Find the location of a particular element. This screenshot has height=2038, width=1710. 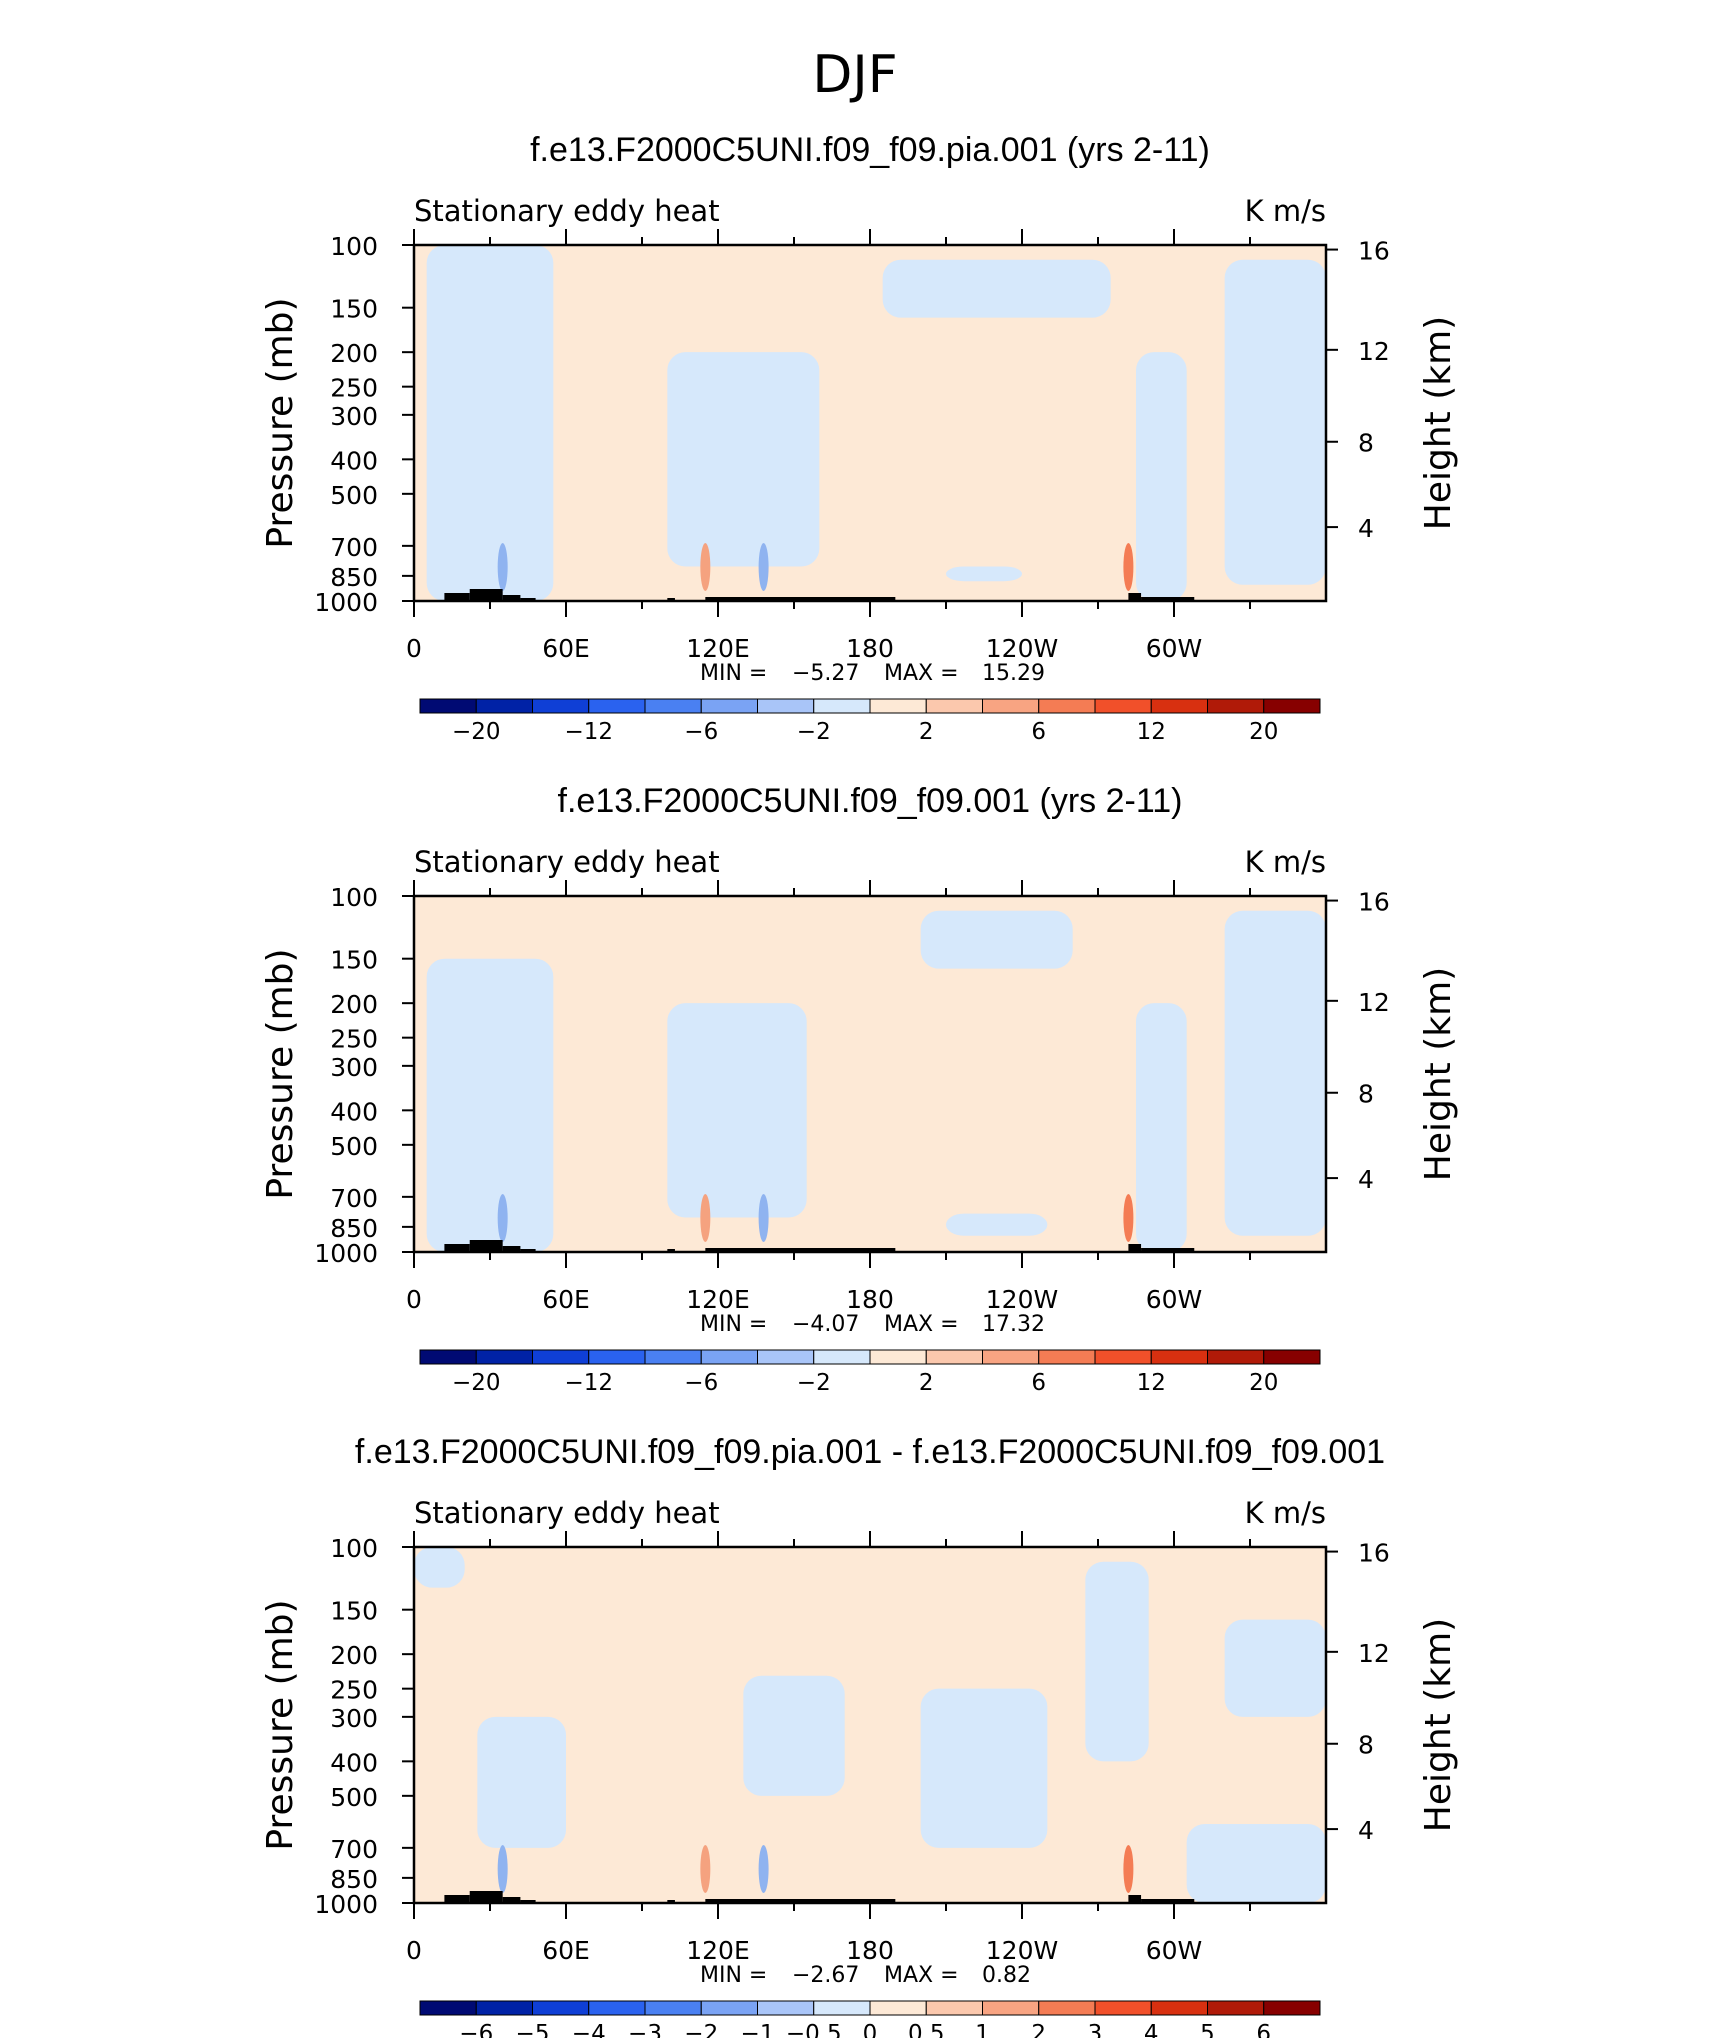

min-value: −5.27 is located at coordinates (825, 673).